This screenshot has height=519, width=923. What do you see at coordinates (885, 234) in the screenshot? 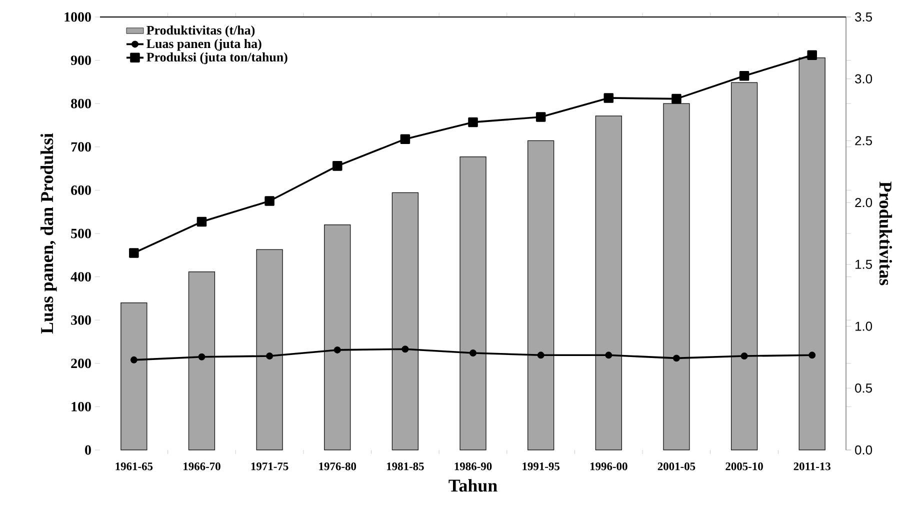
I see `y2-axis-title: Produktivitas` at bounding box center [885, 234].